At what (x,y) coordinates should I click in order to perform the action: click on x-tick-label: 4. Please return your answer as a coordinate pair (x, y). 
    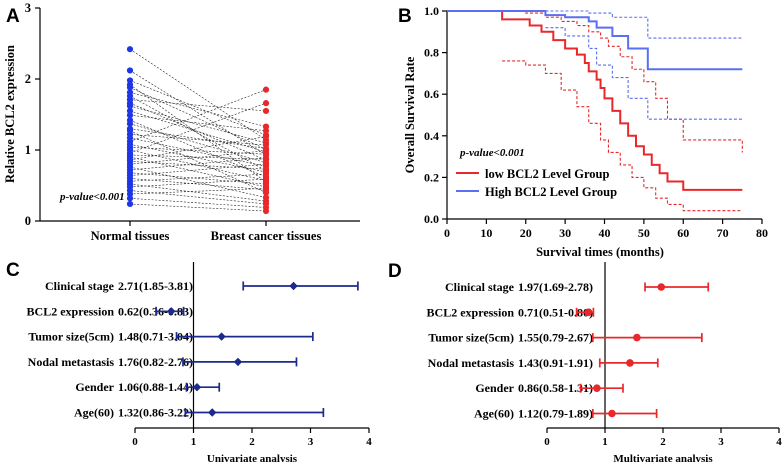
    Looking at the image, I should click on (779, 442).